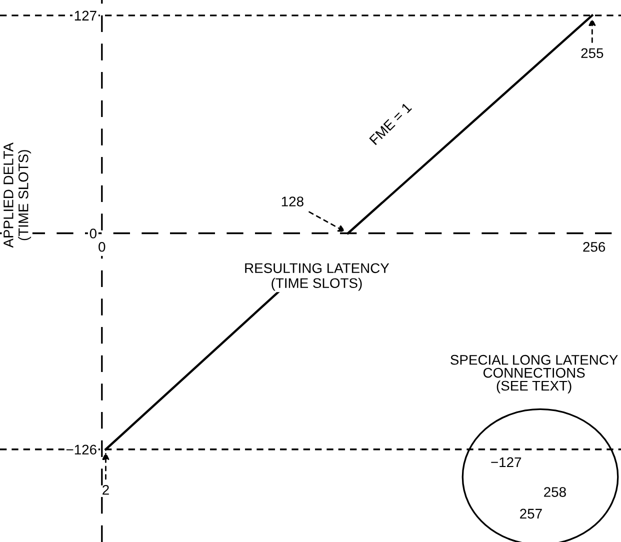 The width and height of the screenshot is (621, 542). I want to click on annotation: −127, so click(506, 462).